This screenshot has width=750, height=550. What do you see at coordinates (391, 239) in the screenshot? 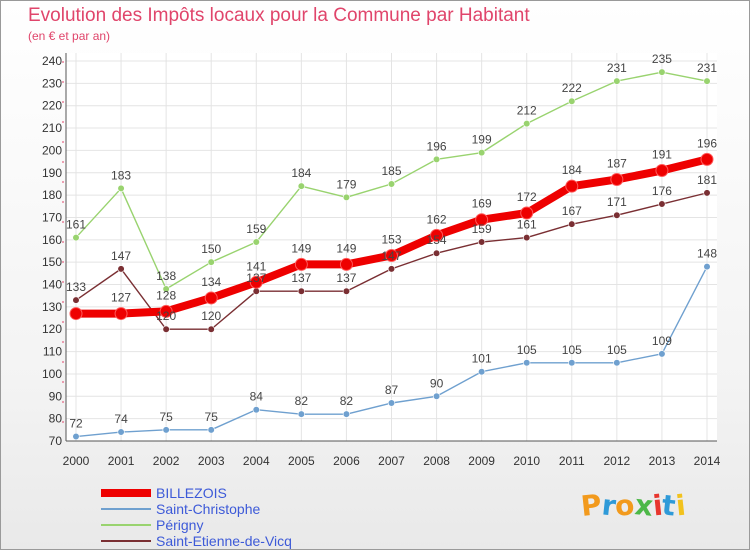
I see `data-label: 153` at bounding box center [391, 239].